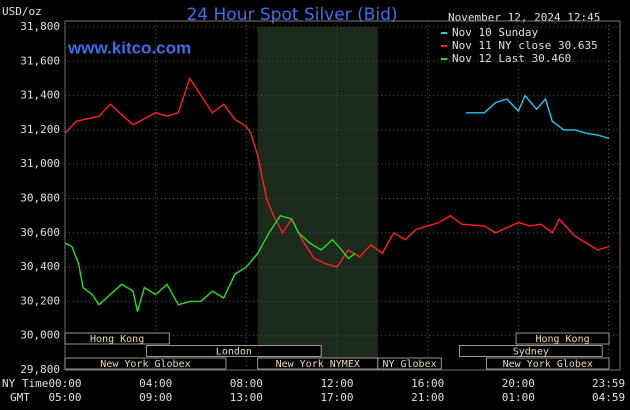 This screenshot has height=410, width=630. I want to click on x-tick-label: 20:00, so click(518, 383).